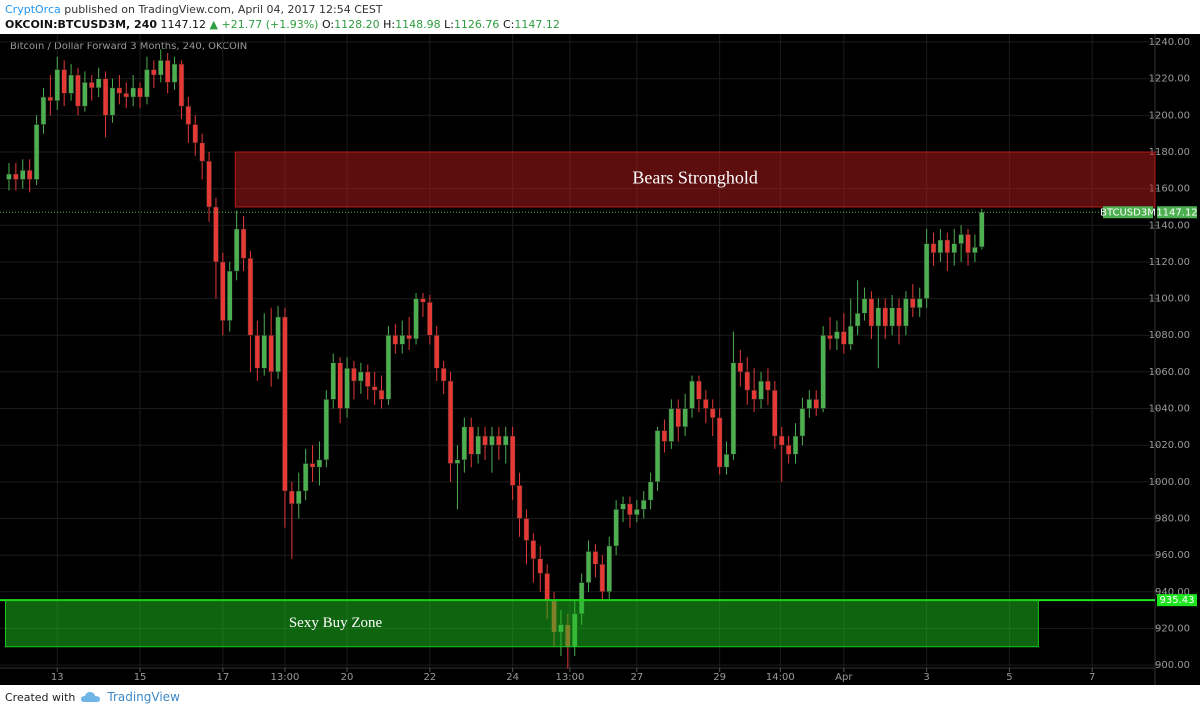 This screenshot has height=711, width=1200. What do you see at coordinates (1169, 79) in the screenshot?
I see `y-tick-label: 1220.00` at bounding box center [1169, 79].